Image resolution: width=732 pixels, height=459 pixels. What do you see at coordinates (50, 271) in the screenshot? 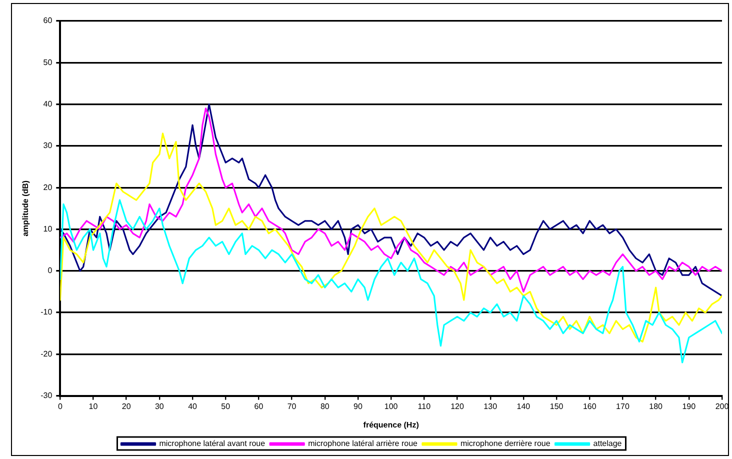
I see `y-tick-label: 0` at bounding box center [50, 271].